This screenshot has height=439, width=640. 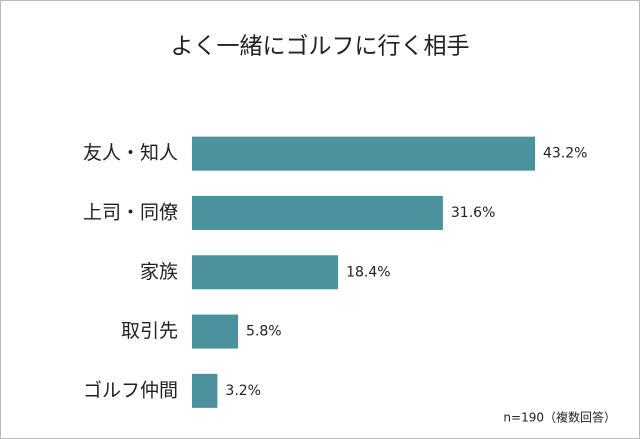 I want to click on value-label: 18.4%, so click(x=368, y=272).